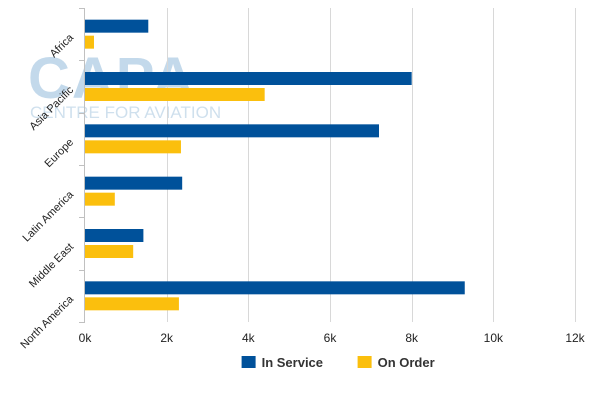  What do you see at coordinates (575, 338) in the screenshot?
I see `x-tick-label: 12k` at bounding box center [575, 338].